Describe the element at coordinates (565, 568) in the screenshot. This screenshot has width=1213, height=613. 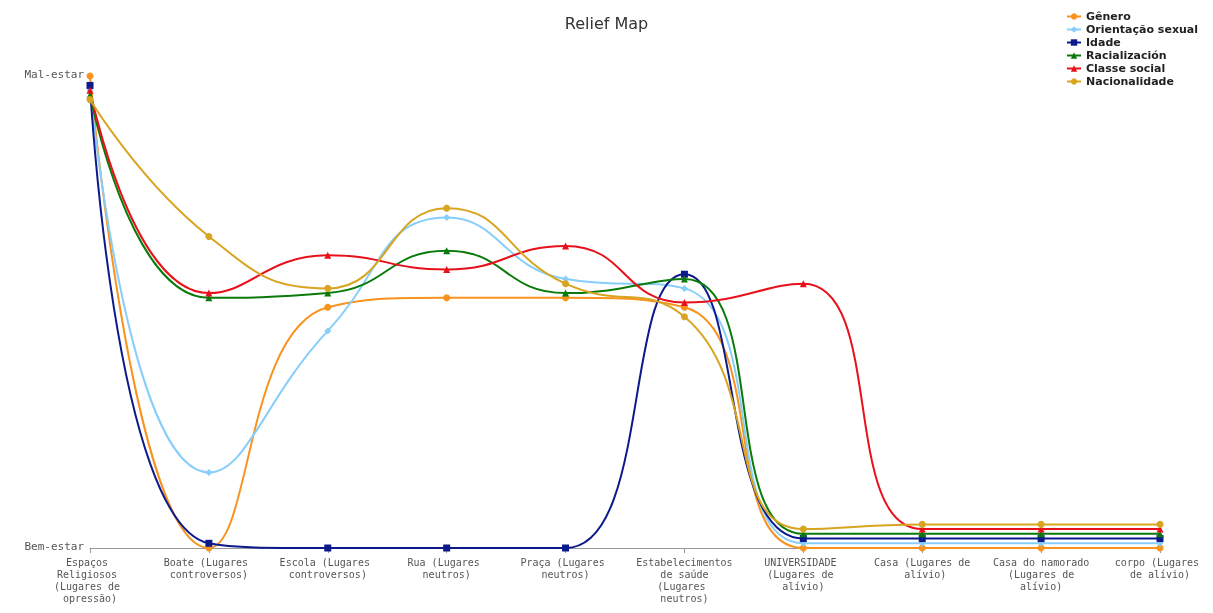
I see `x-tick-label: Praça (Lugares neutros)` at that location.